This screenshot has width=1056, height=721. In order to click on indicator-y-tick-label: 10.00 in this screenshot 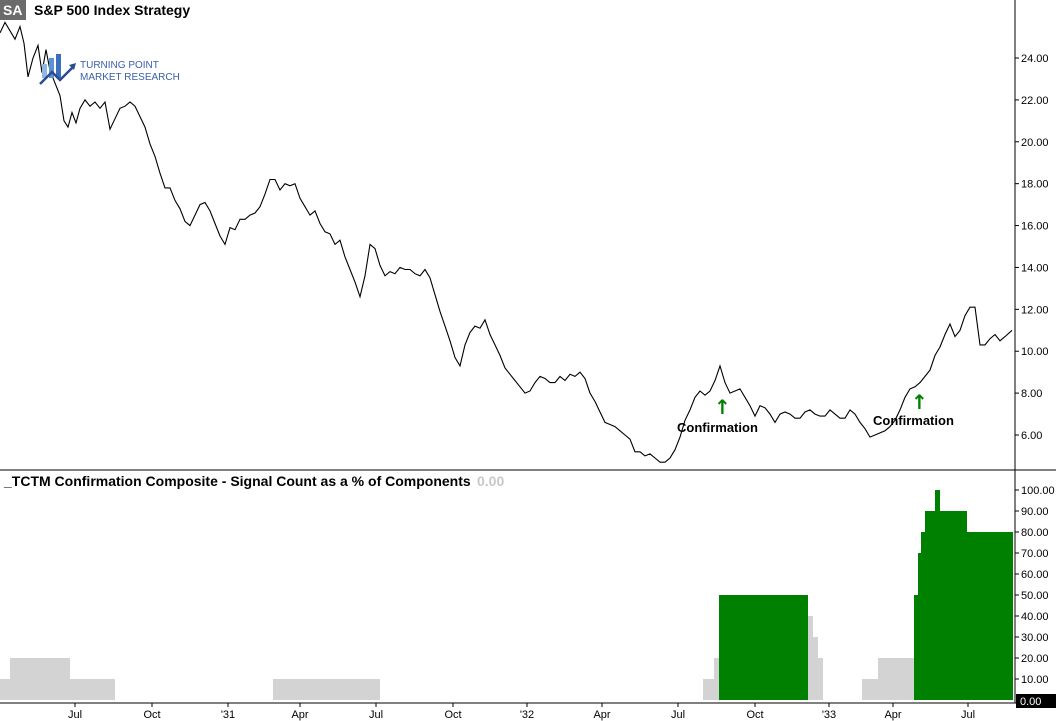, I will do `click(1035, 680)`.